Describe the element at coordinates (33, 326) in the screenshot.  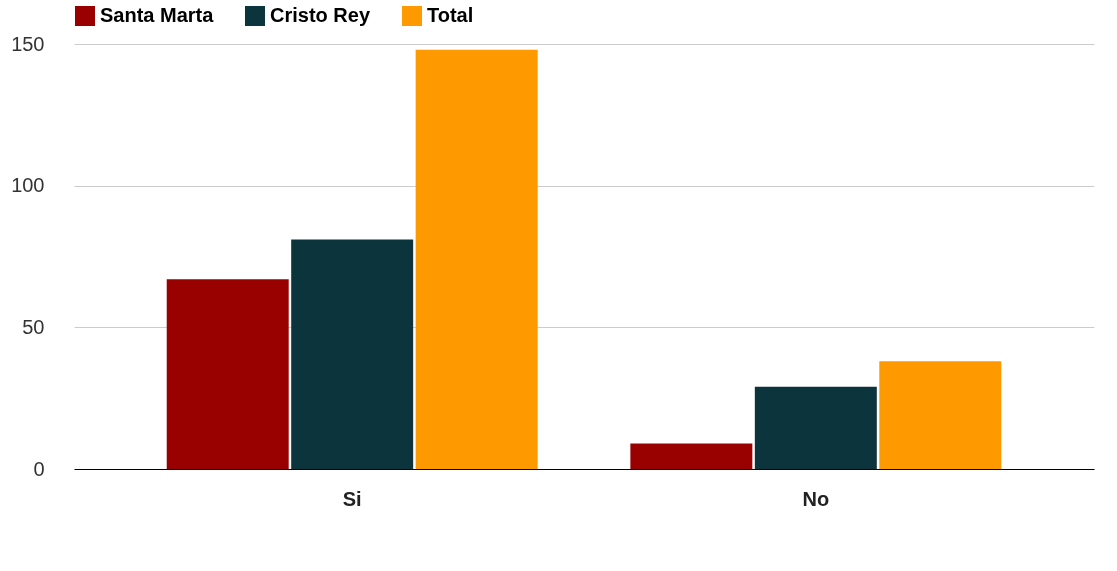
I see `y-tick-label: 50` at that location.